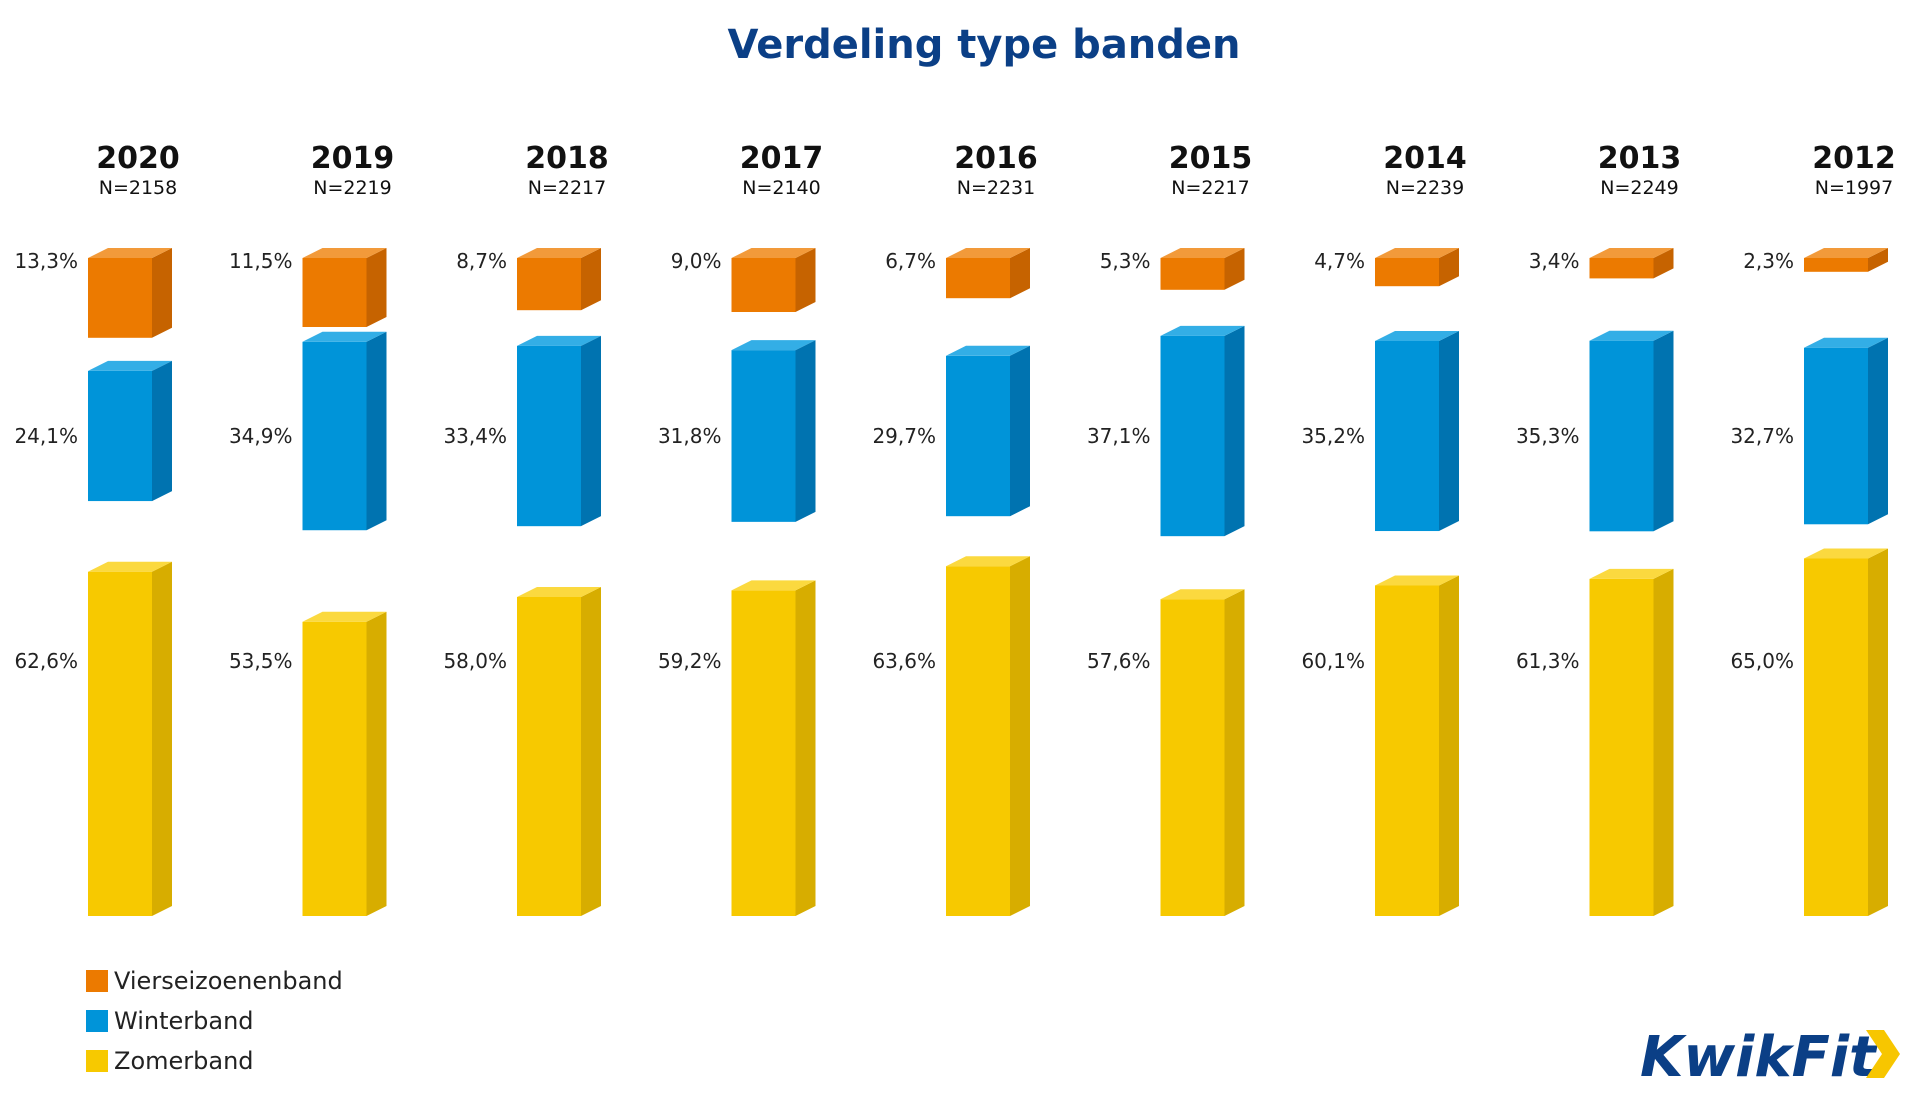 This screenshot has width=1920, height=1099. I want to click on kwikfit-logo: KwikFit, so click(1770, 1057).